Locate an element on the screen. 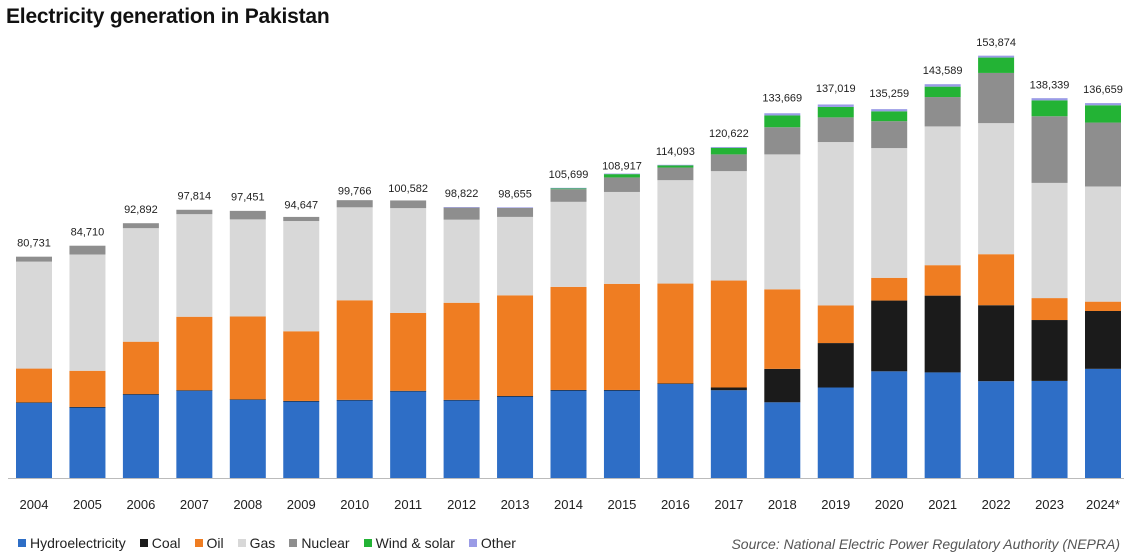  category-label-2019: 2019 is located at coordinates (835, 504).